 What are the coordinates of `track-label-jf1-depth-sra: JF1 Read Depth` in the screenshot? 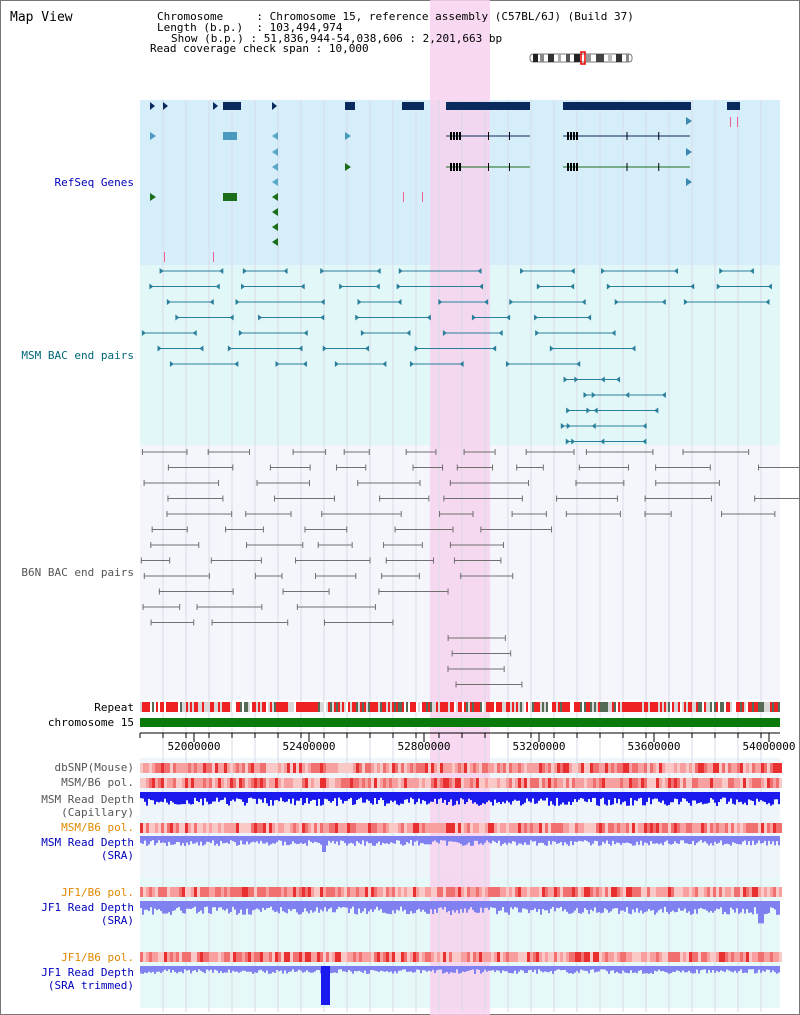 It's located at (87, 907).